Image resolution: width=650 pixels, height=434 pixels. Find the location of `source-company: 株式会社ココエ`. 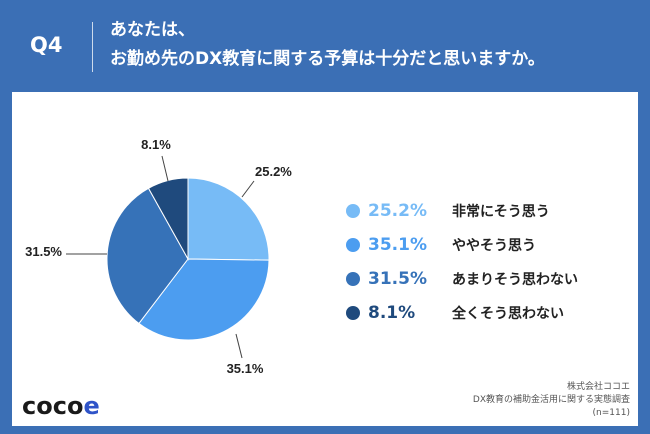

source-company: 株式会社ココエ is located at coordinates (598, 387).